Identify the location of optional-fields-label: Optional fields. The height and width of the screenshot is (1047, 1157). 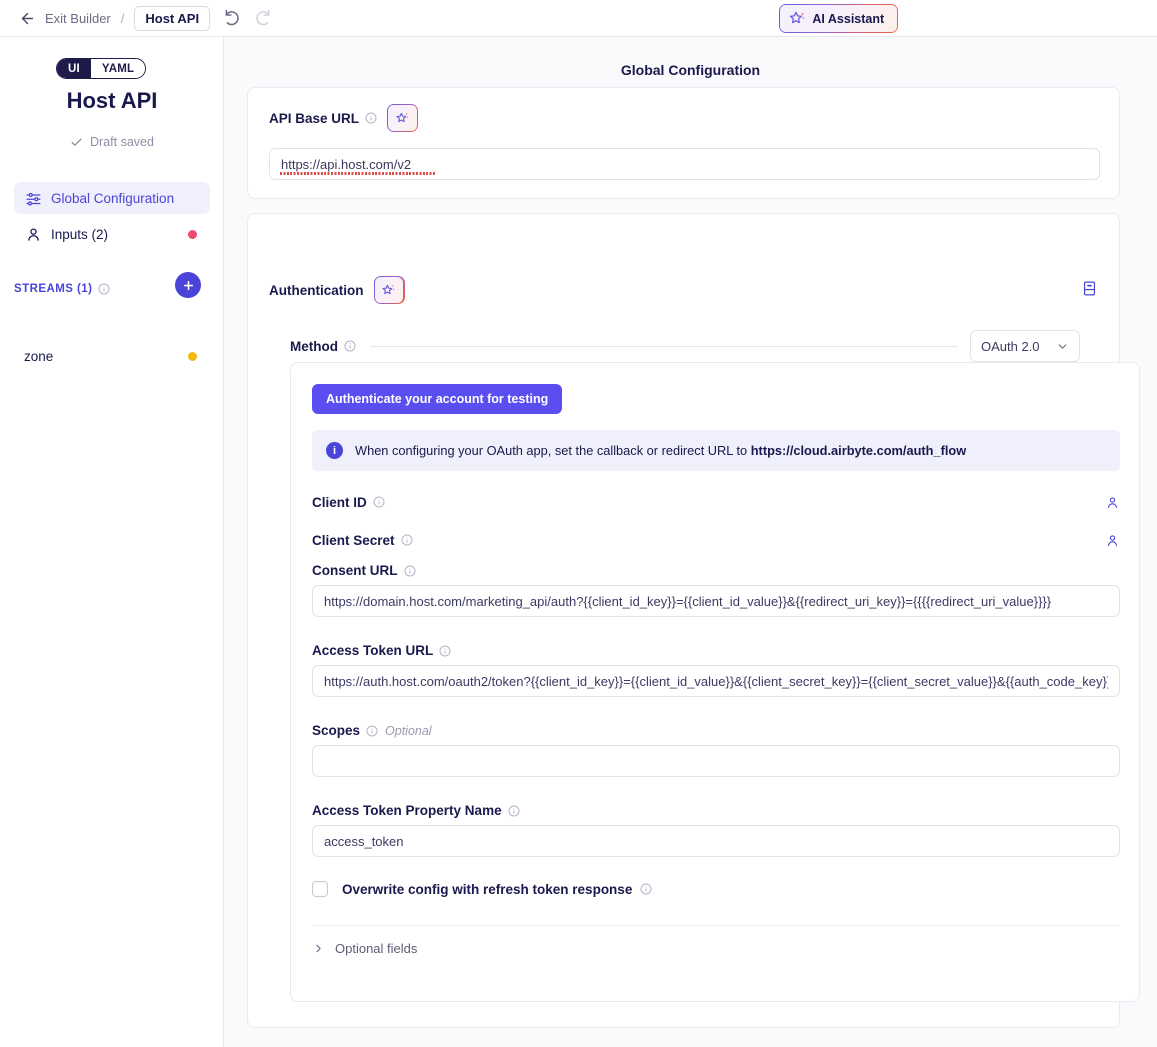
(376, 948).